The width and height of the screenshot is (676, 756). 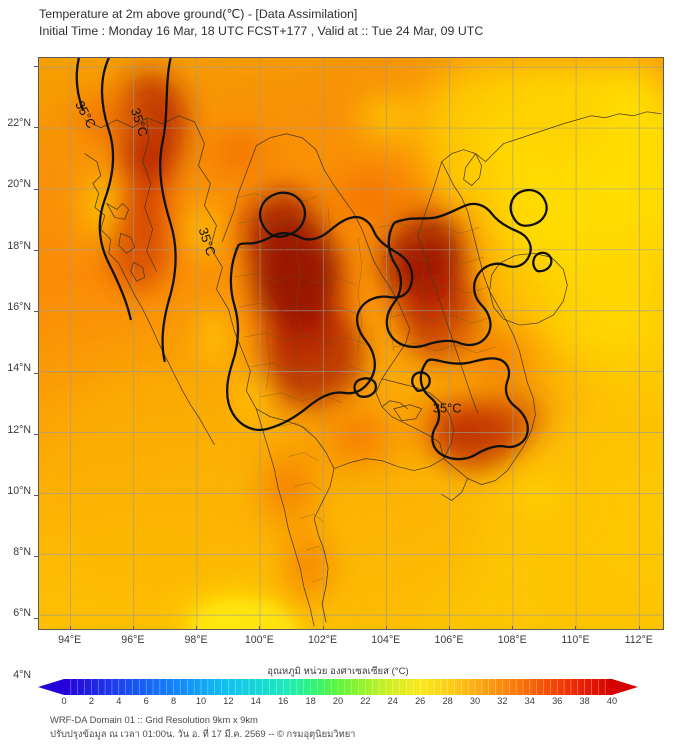 I want to click on colorbar-tick-40: 40, so click(x=612, y=701).